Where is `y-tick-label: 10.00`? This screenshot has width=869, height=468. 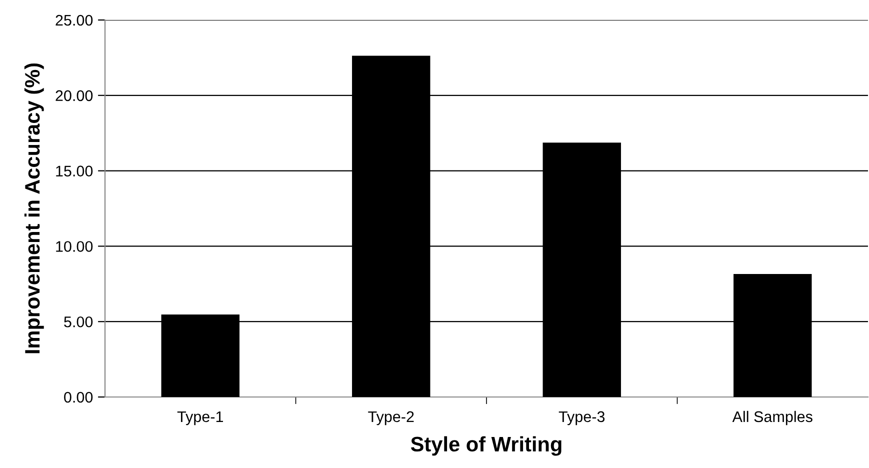
y-tick-label: 10.00 is located at coordinates (74, 246).